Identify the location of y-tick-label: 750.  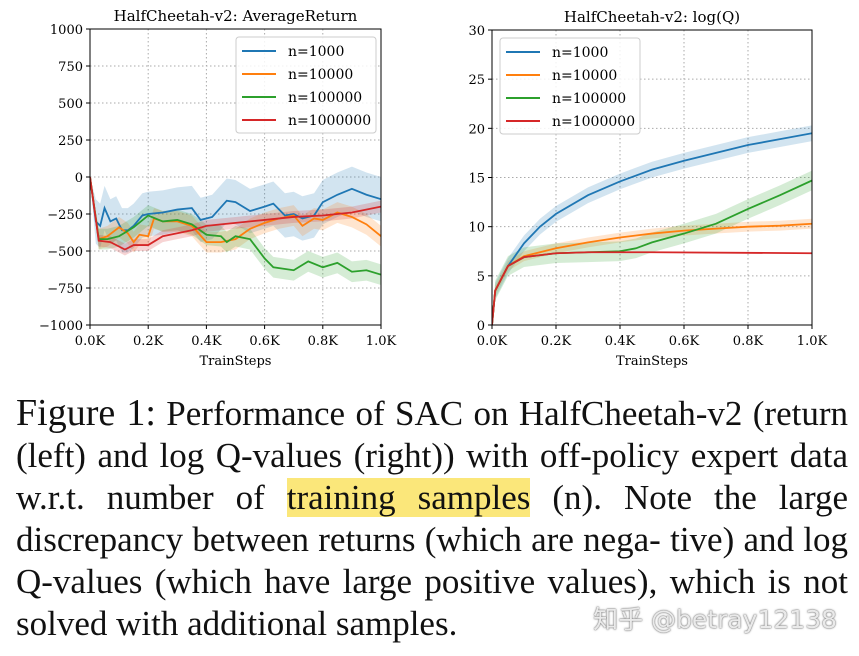
(70, 67).